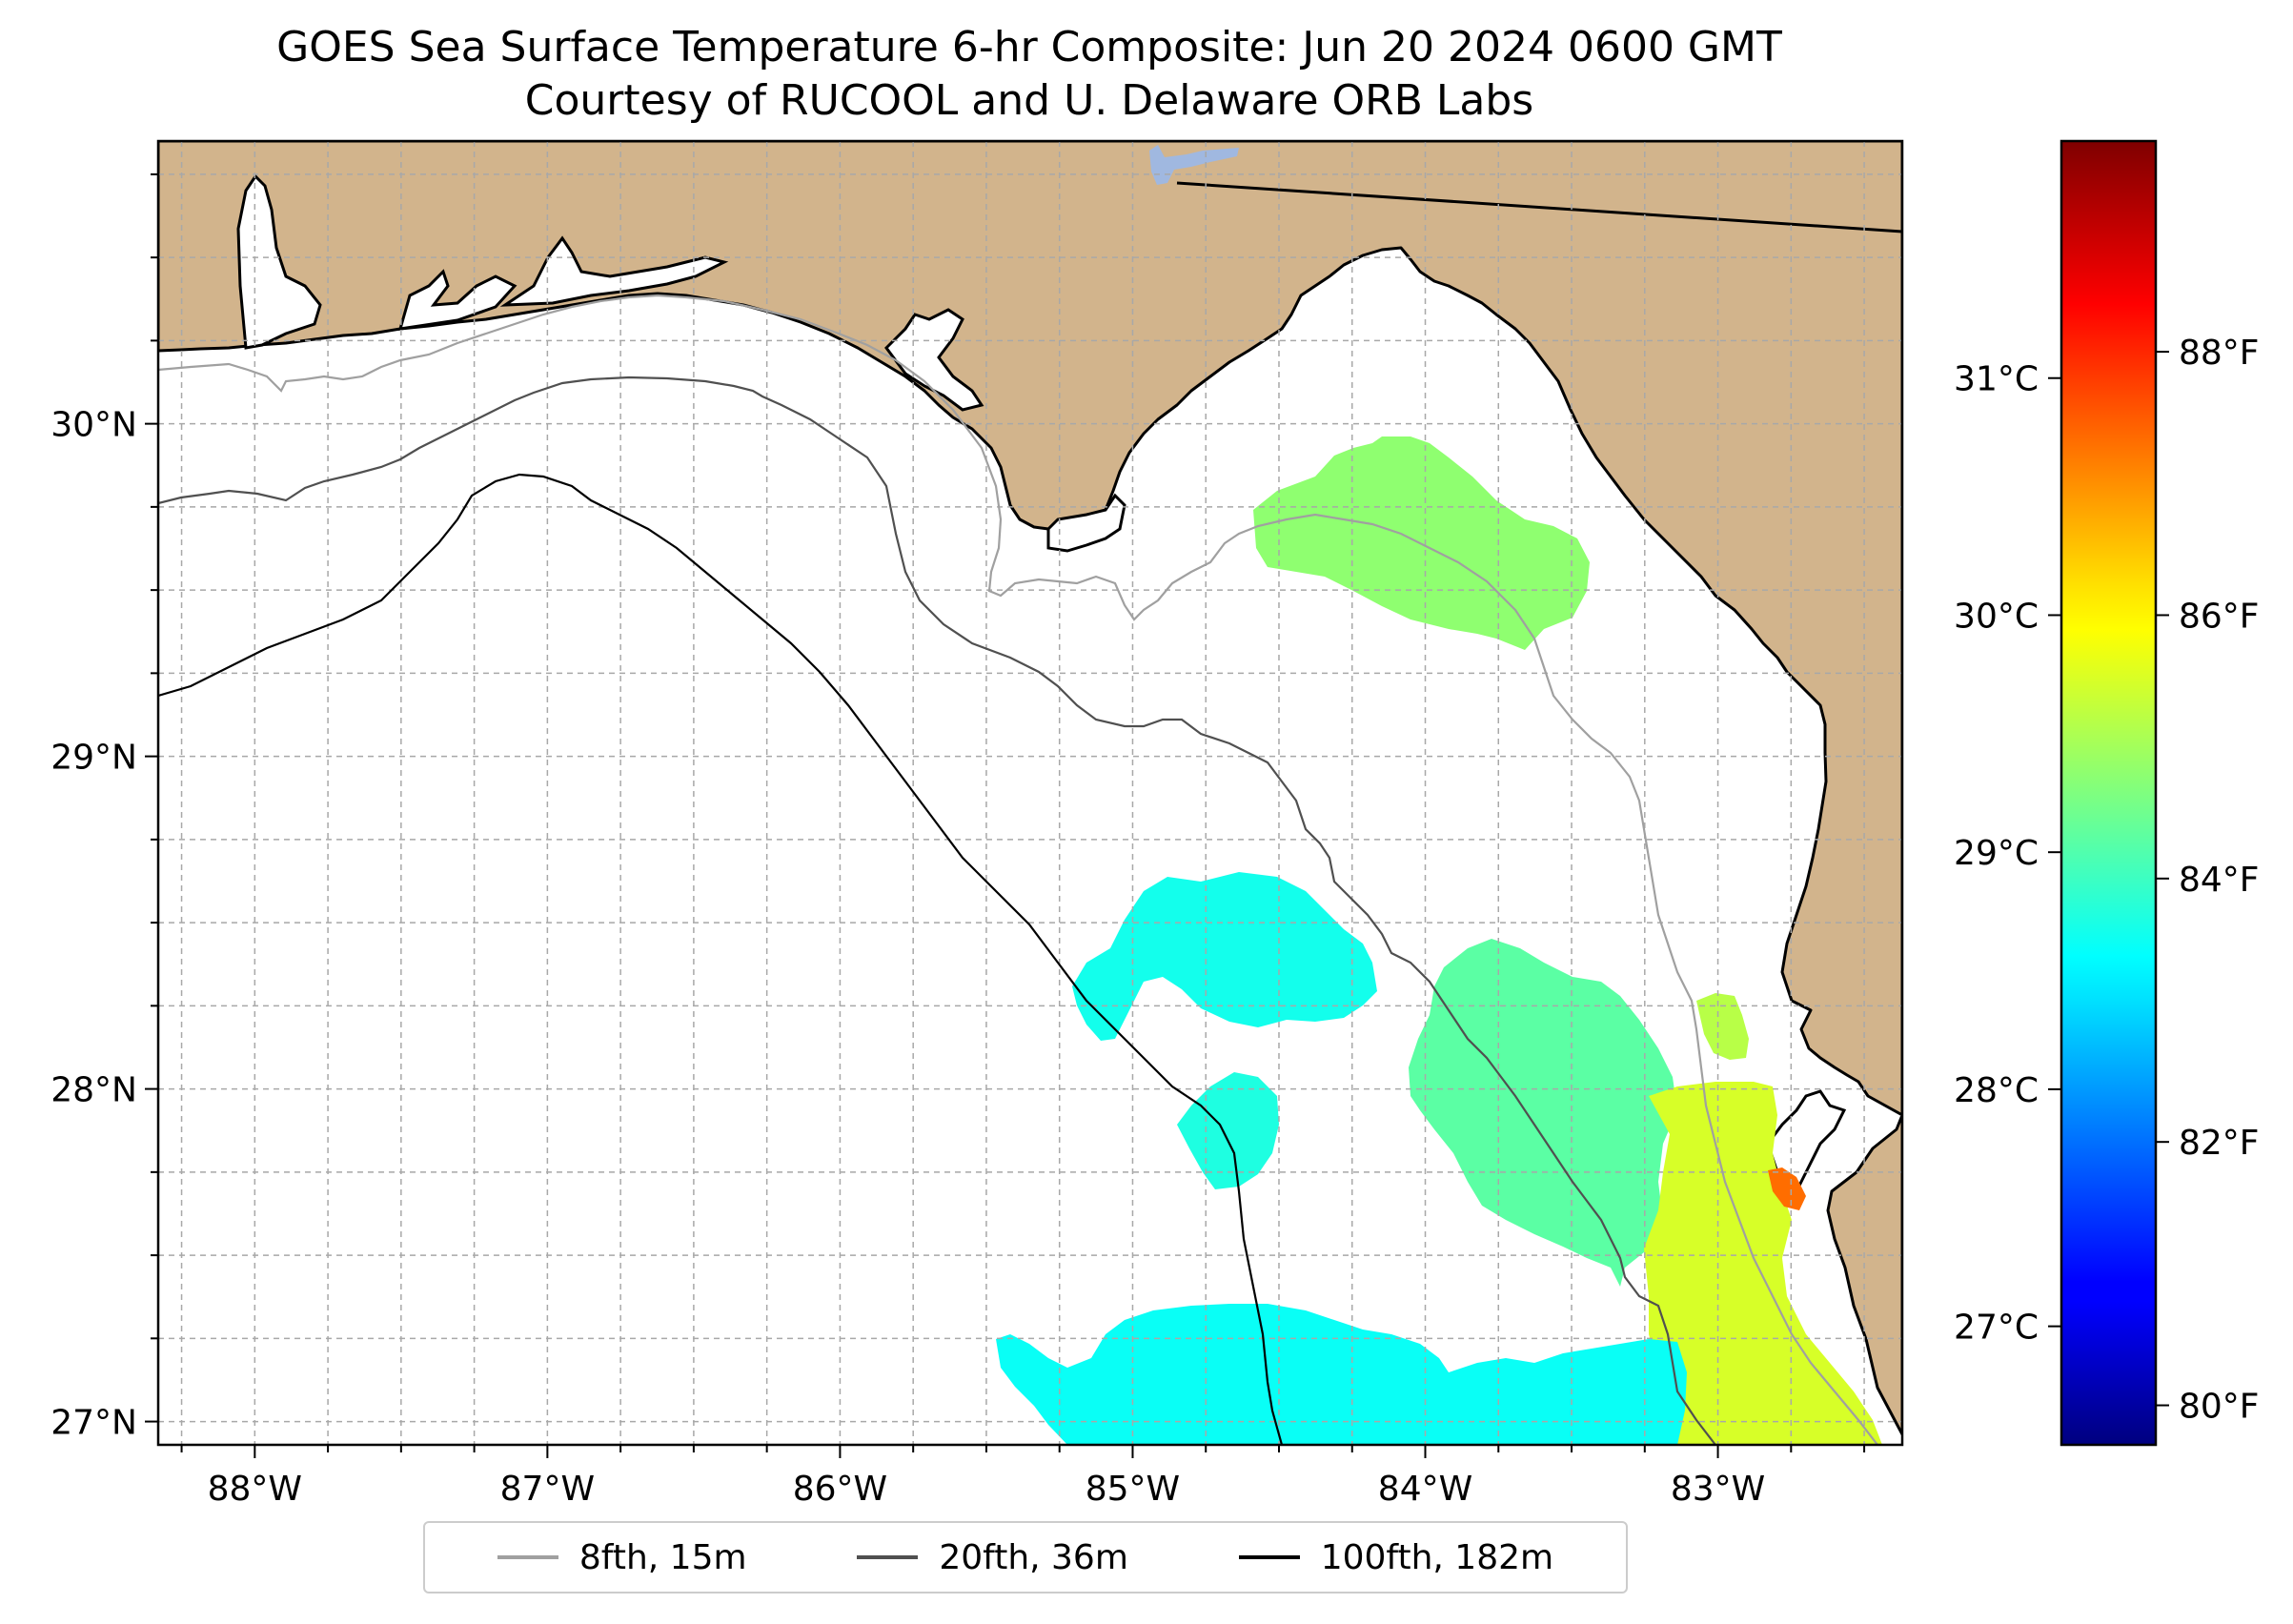 This screenshot has height=1624, width=2293. Describe the element at coordinates (1224, 956) in the screenshot. I see `mid-shelf-patch` at that location.